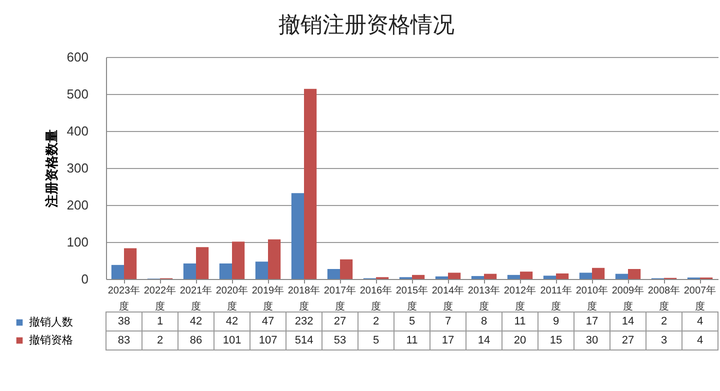  What do you see at coordinates (232, 340) in the screenshot?
I see `data-label: 101` at bounding box center [232, 340].